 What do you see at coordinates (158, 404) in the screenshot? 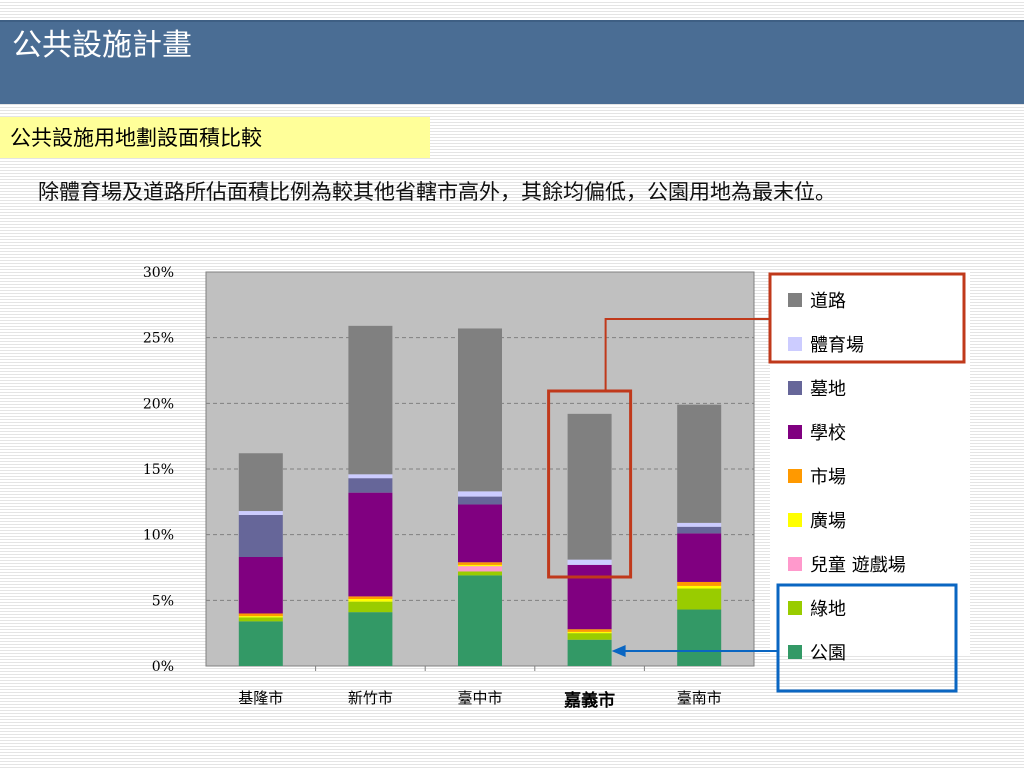
I see `y-tick-label: 20%` at bounding box center [158, 404].